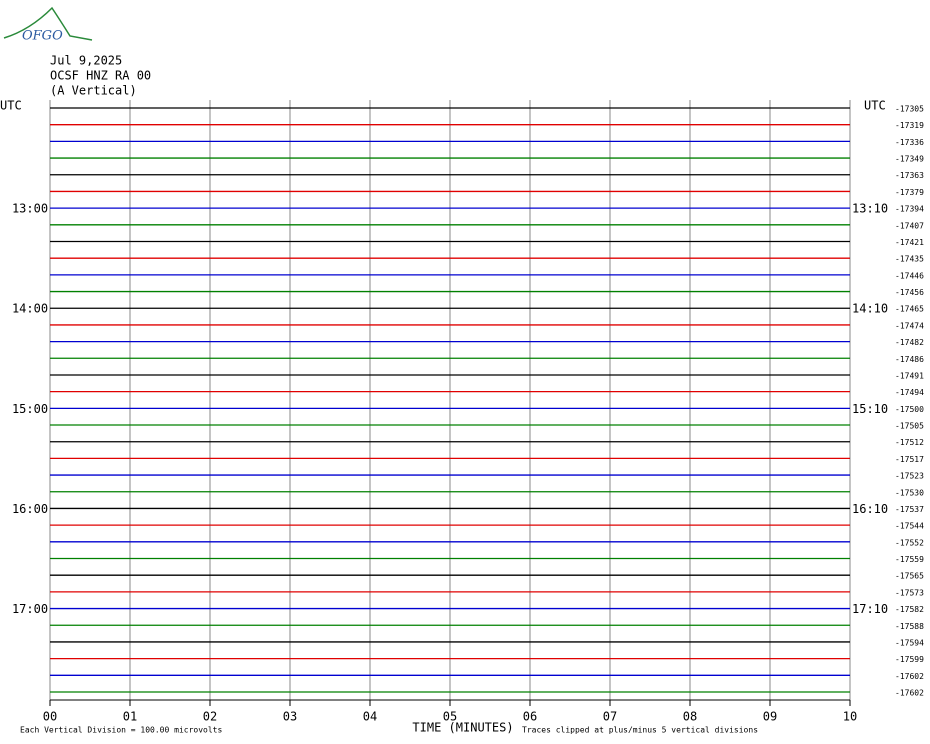 The width and height of the screenshot is (930, 744). Describe the element at coordinates (909, 392) in the screenshot. I see `trace-offset: -17494` at that location.